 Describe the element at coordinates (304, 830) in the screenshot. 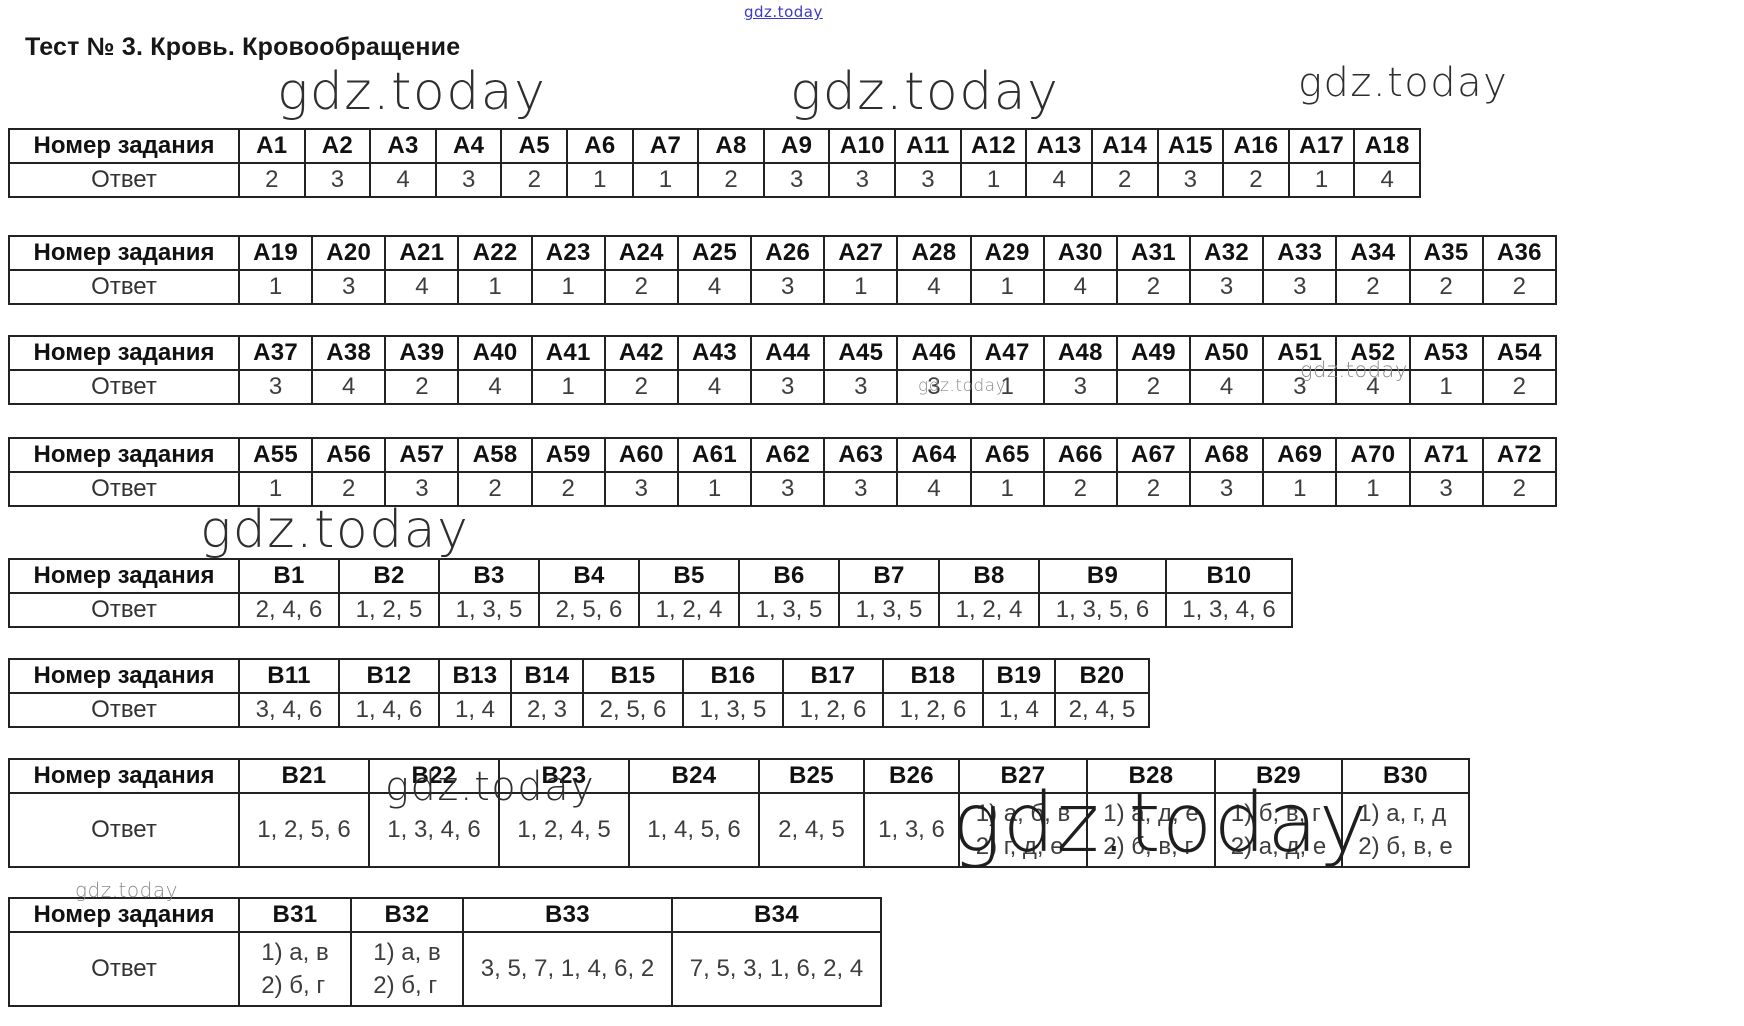

I see `answer-cell: 1, 2, 5, 6` at that location.